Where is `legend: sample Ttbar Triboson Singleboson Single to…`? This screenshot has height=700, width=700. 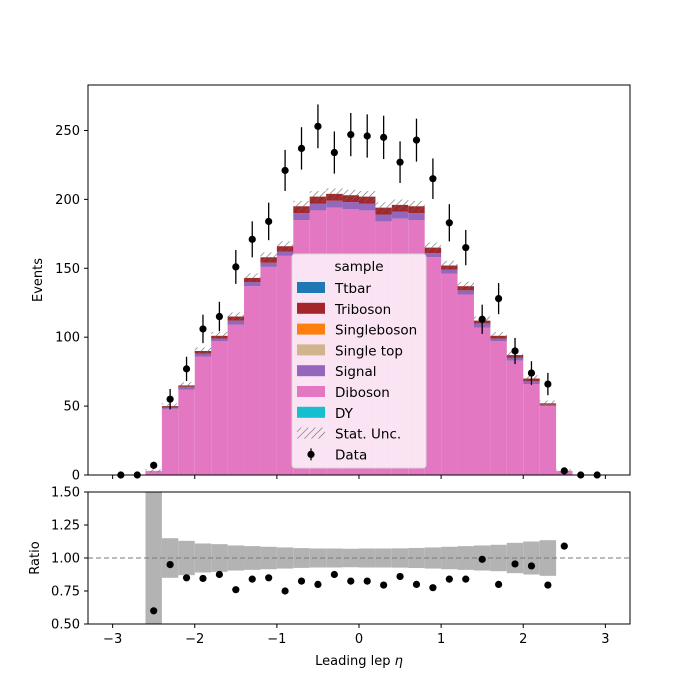 legend: sample Ttbar Triboson Singleboson Single to… is located at coordinates (359, 361).